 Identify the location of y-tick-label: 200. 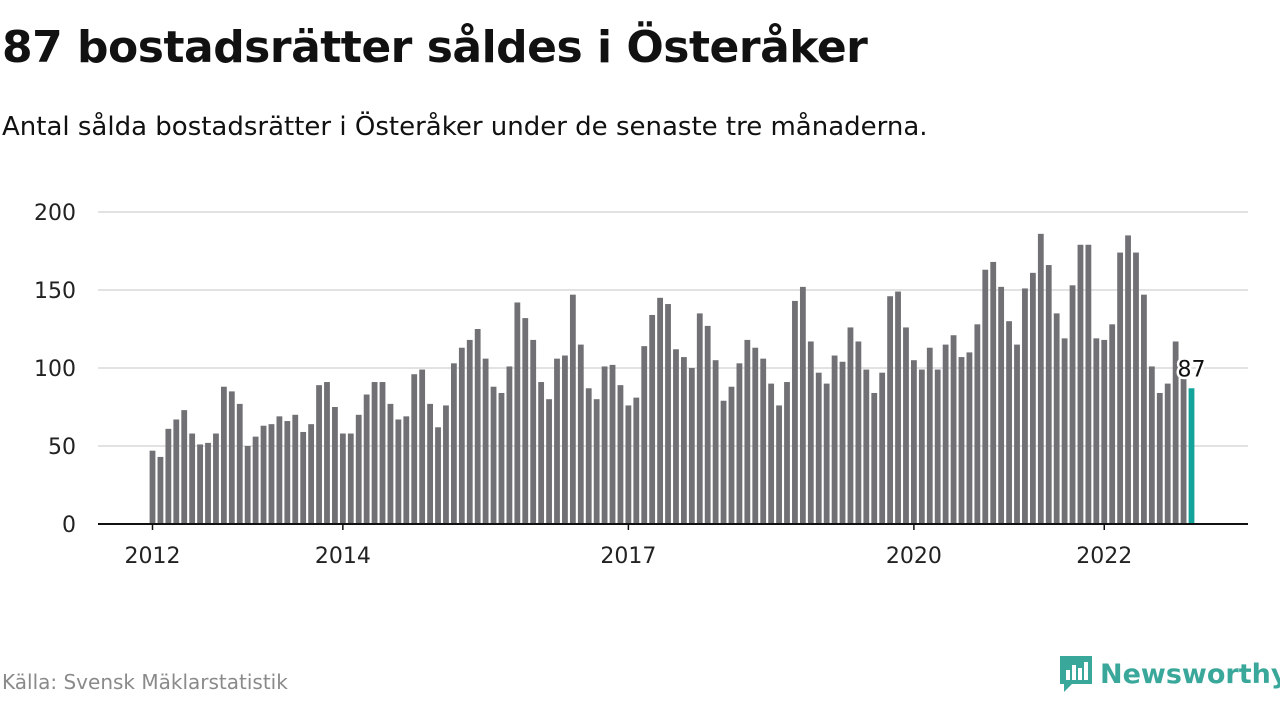
(55, 213).